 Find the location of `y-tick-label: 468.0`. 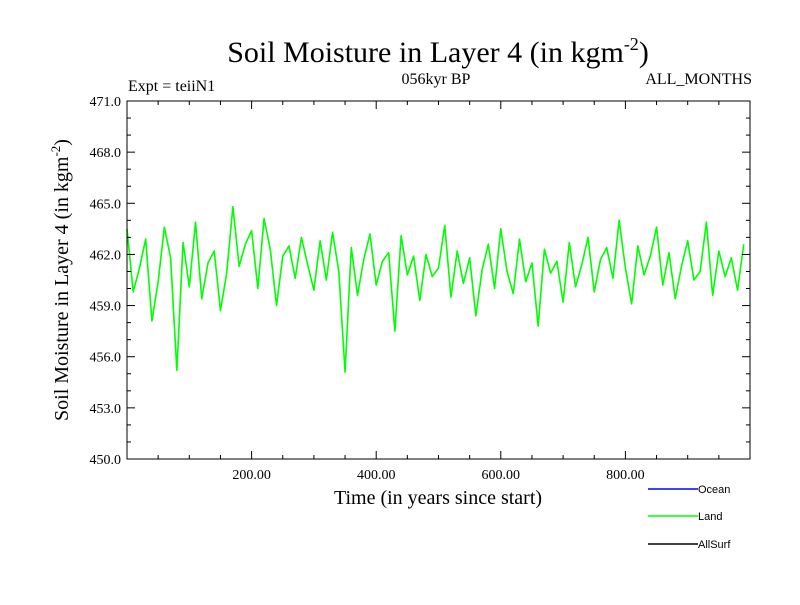

y-tick-label: 468.0 is located at coordinates (106, 153).